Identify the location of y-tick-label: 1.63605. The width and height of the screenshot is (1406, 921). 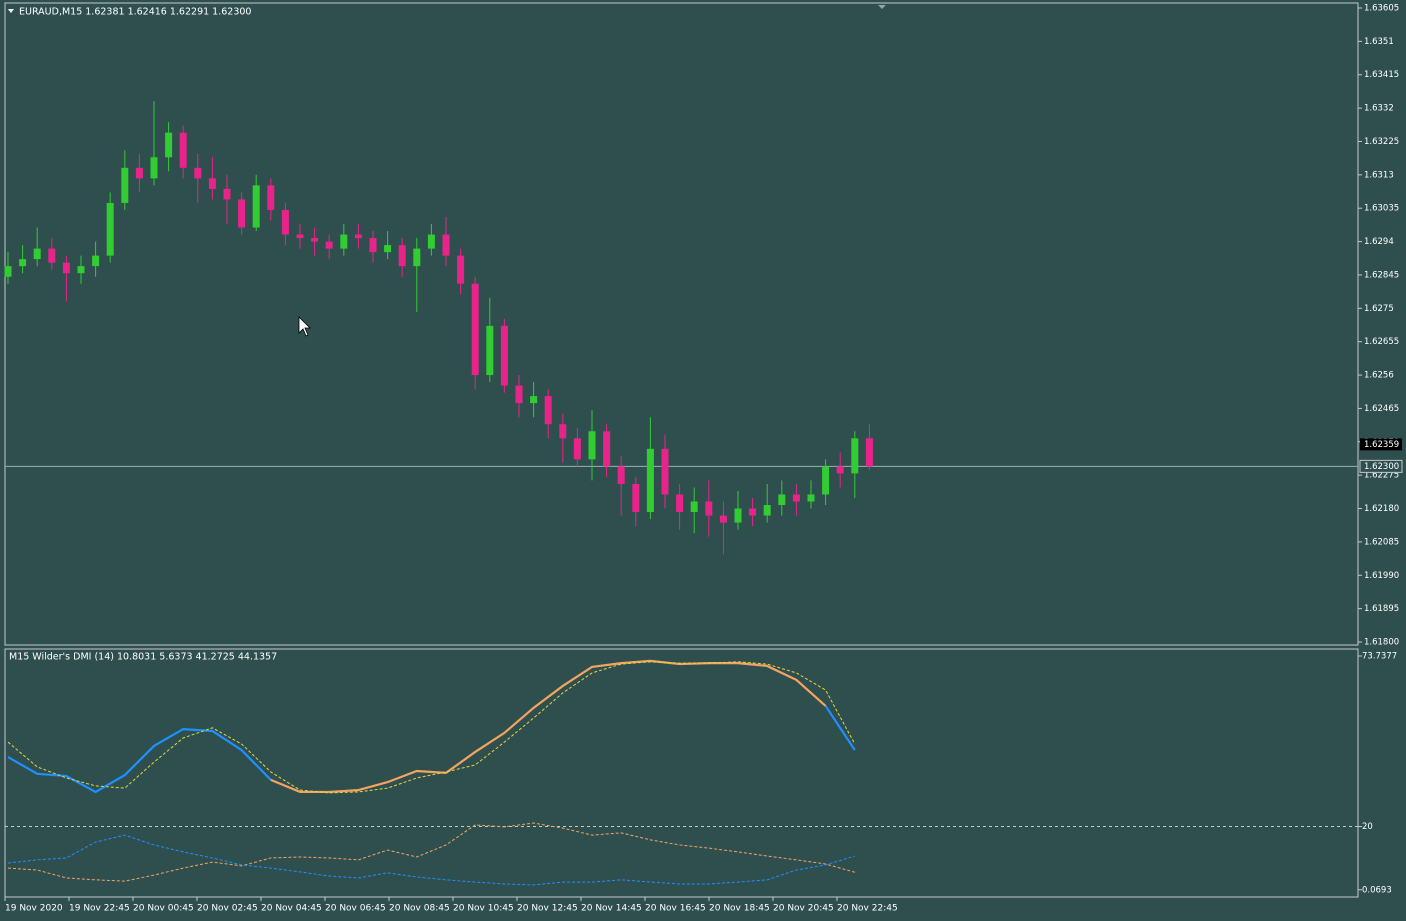
(1381, 9).